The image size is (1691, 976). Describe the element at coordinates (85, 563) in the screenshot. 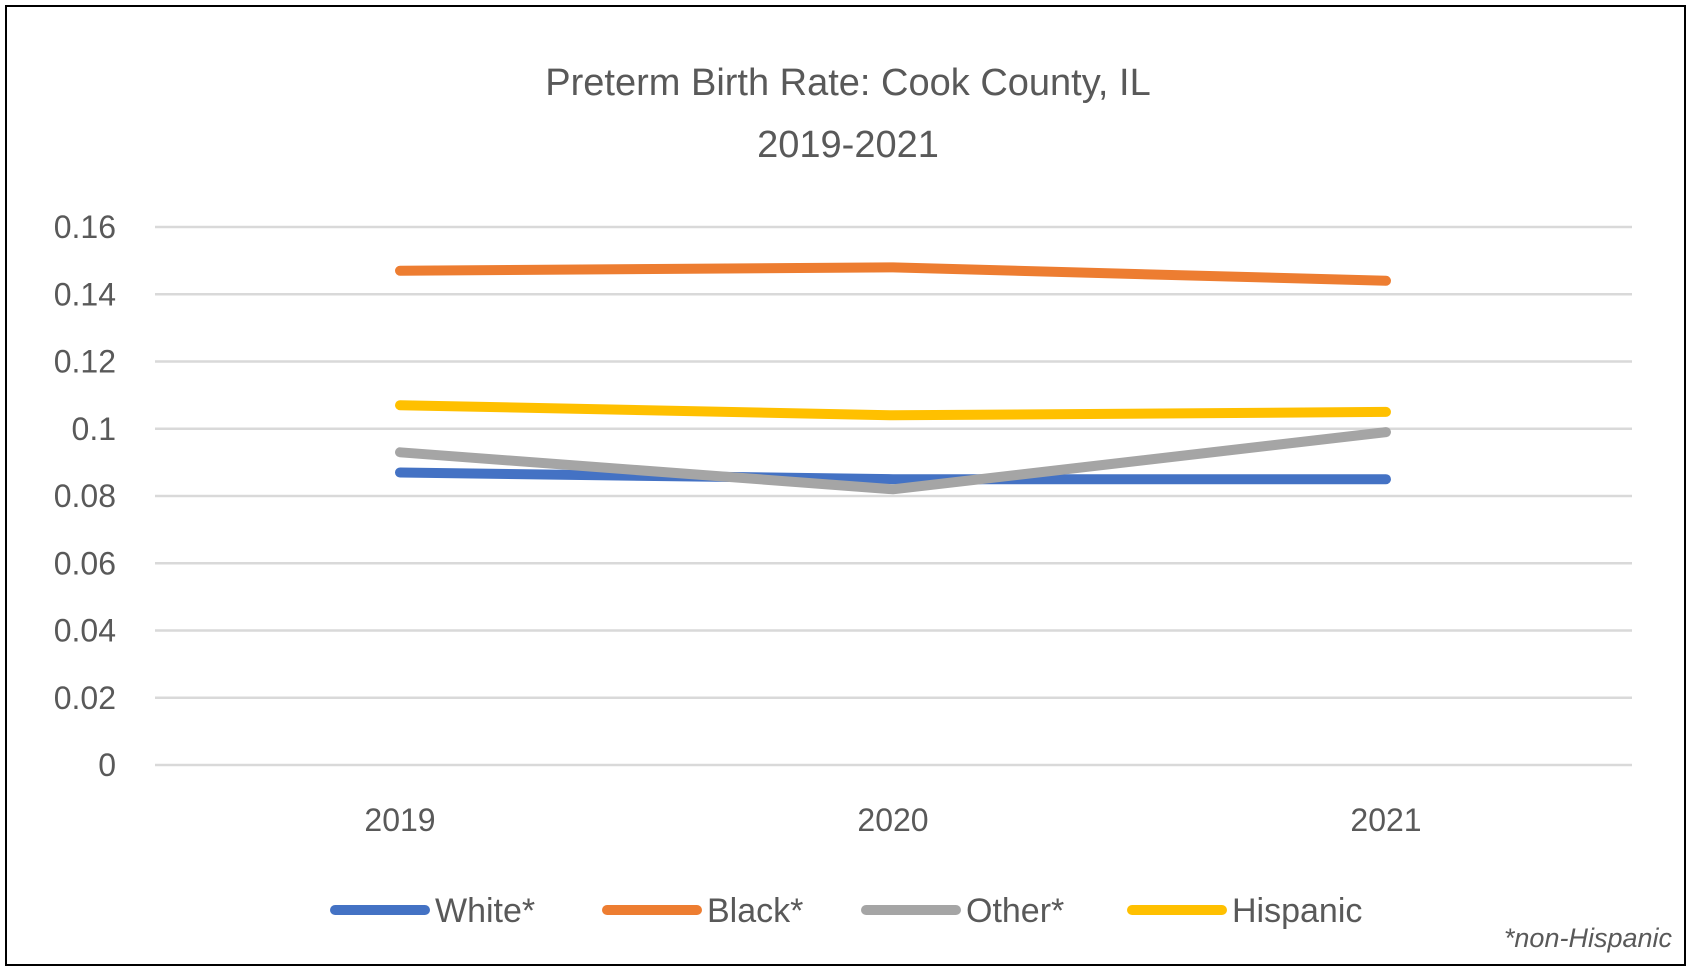

I see `y-tick-label: 0.06` at that location.